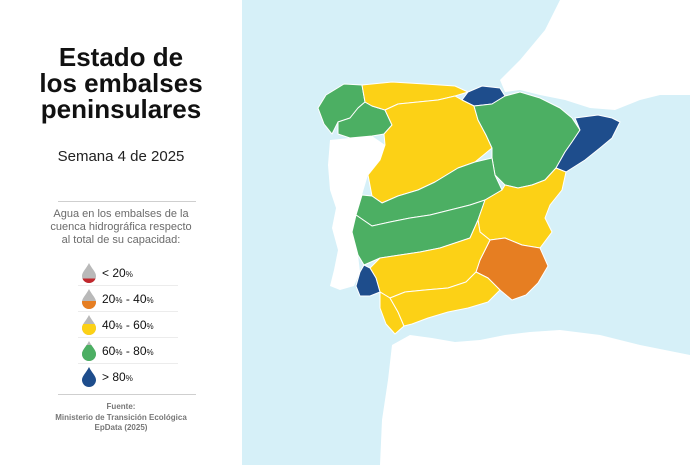  What do you see at coordinates (117, 273) in the screenshot?
I see `legend-label-lt20: < 20%` at bounding box center [117, 273].